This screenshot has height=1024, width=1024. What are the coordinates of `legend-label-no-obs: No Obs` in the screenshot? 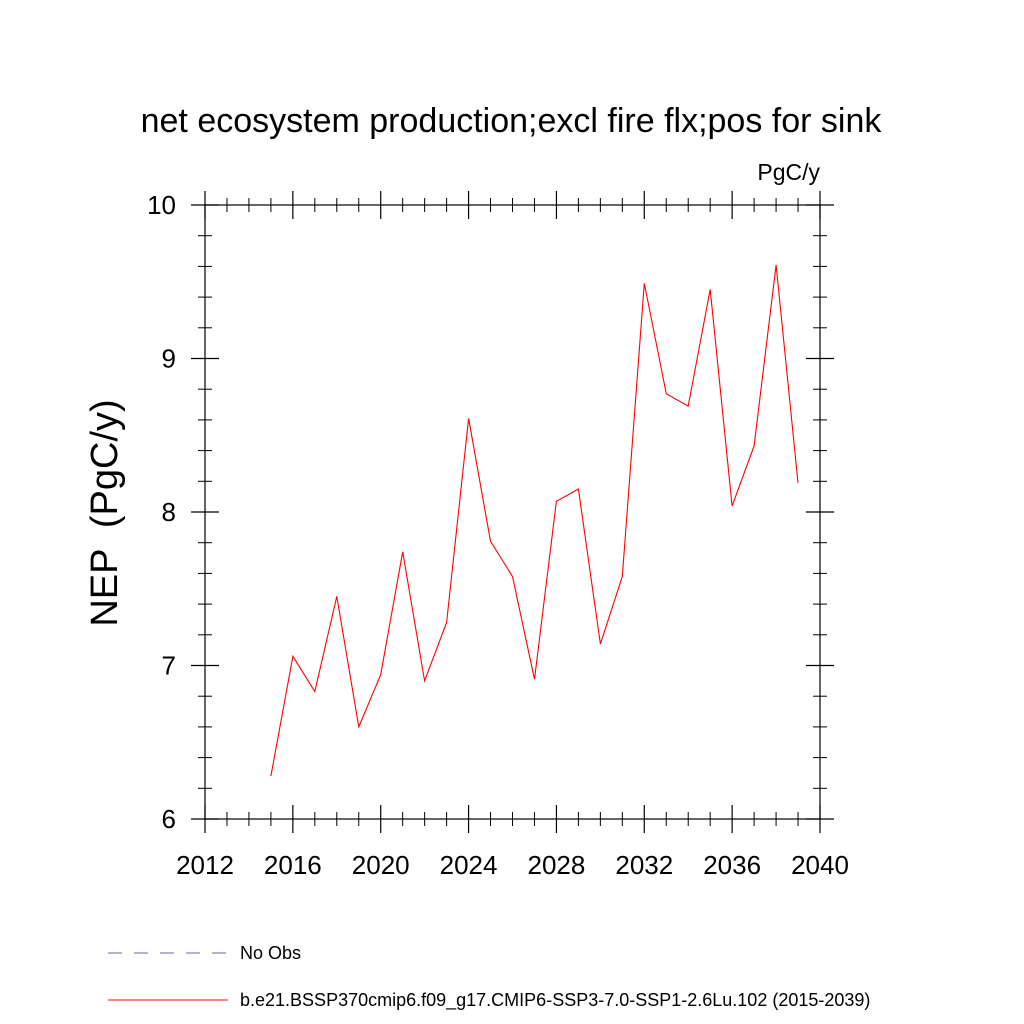 It's located at (270, 953).